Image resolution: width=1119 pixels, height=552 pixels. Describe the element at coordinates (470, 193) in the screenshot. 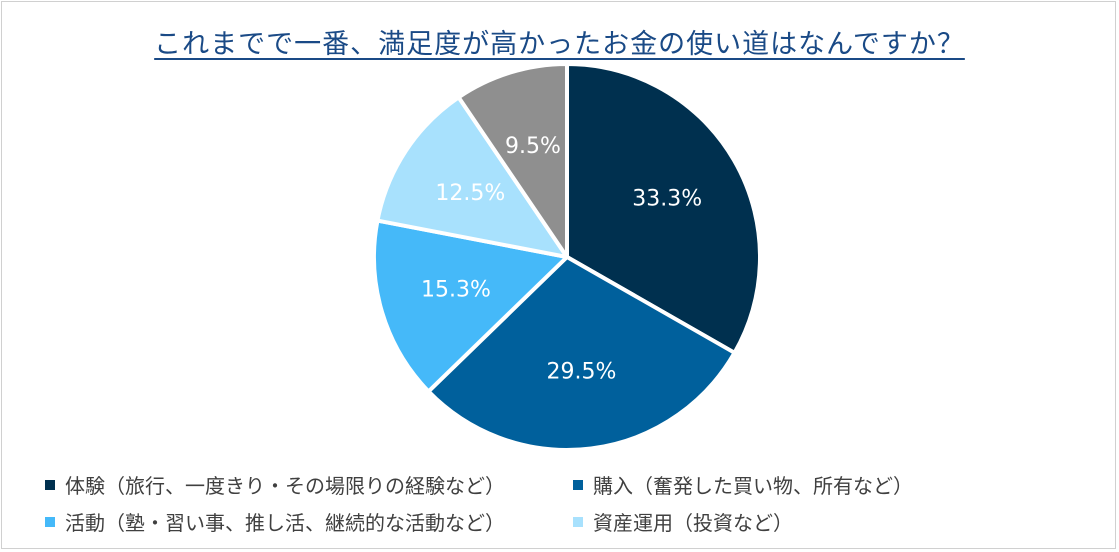

I see `slice-value-label: 12.5%` at that location.